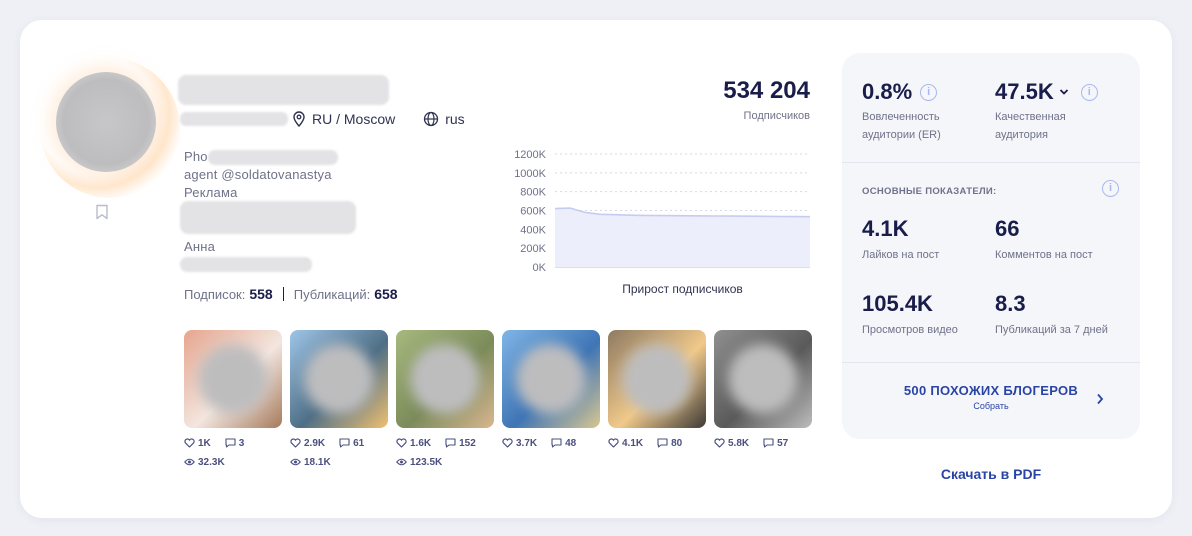 The image size is (1192, 536). Describe the element at coordinates (540, 268) in the screenshot. I see `y-tick-label: 0K` at that location.